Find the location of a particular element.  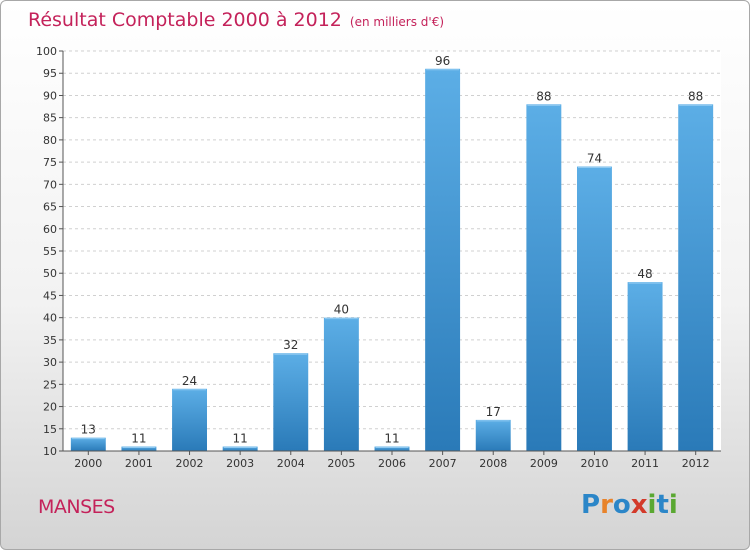

x-tick-label-2003: 2003 is located at coordinates (240, 463).